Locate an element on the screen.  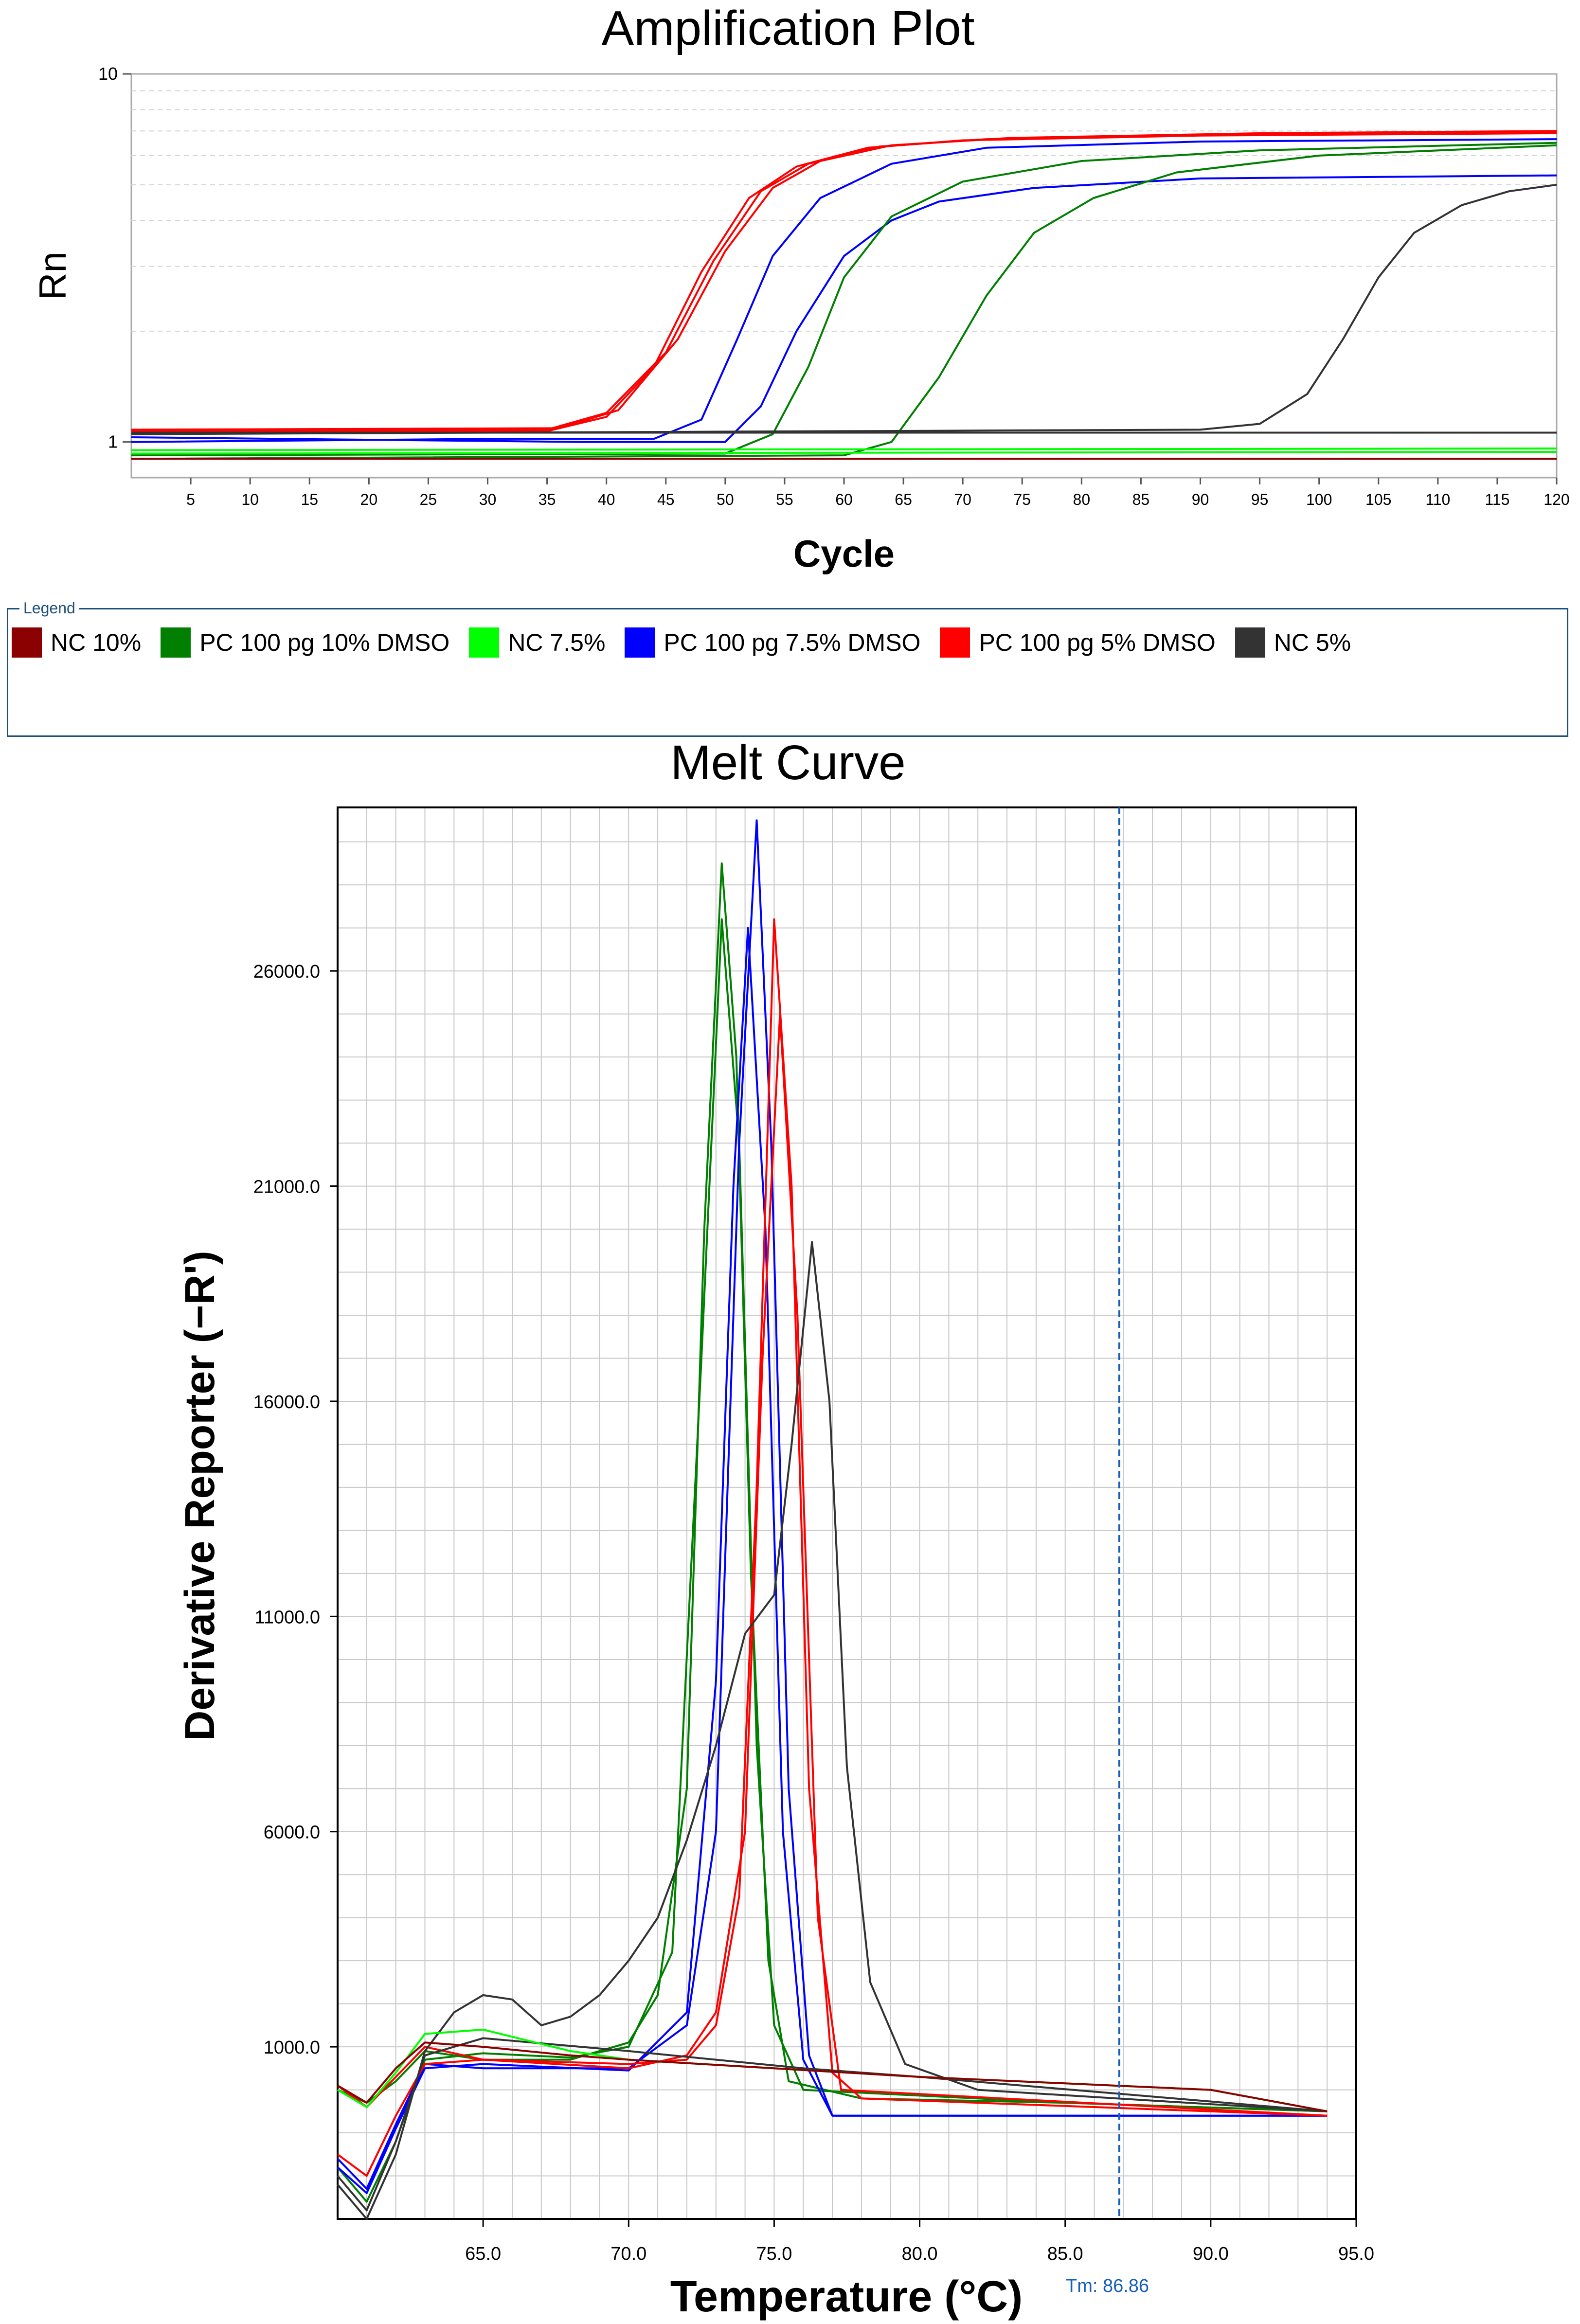
legend-box is located at coordinates (787, 672).